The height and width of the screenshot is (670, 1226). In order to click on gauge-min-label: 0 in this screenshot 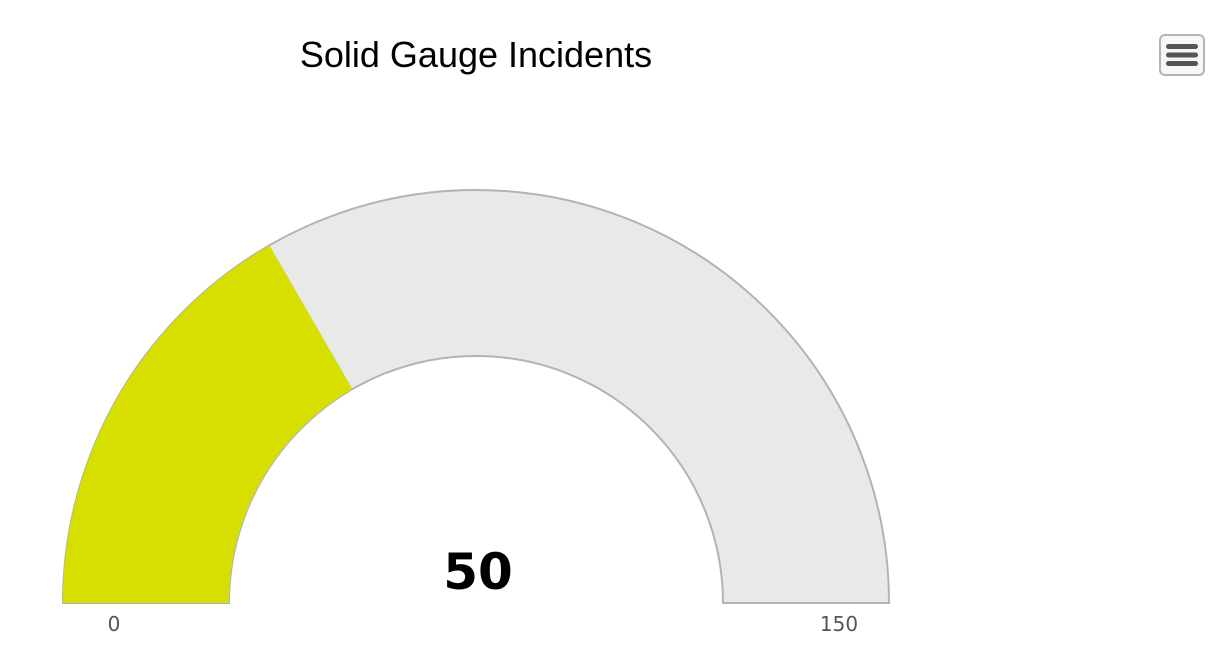, I will do `click(114, 624)`.